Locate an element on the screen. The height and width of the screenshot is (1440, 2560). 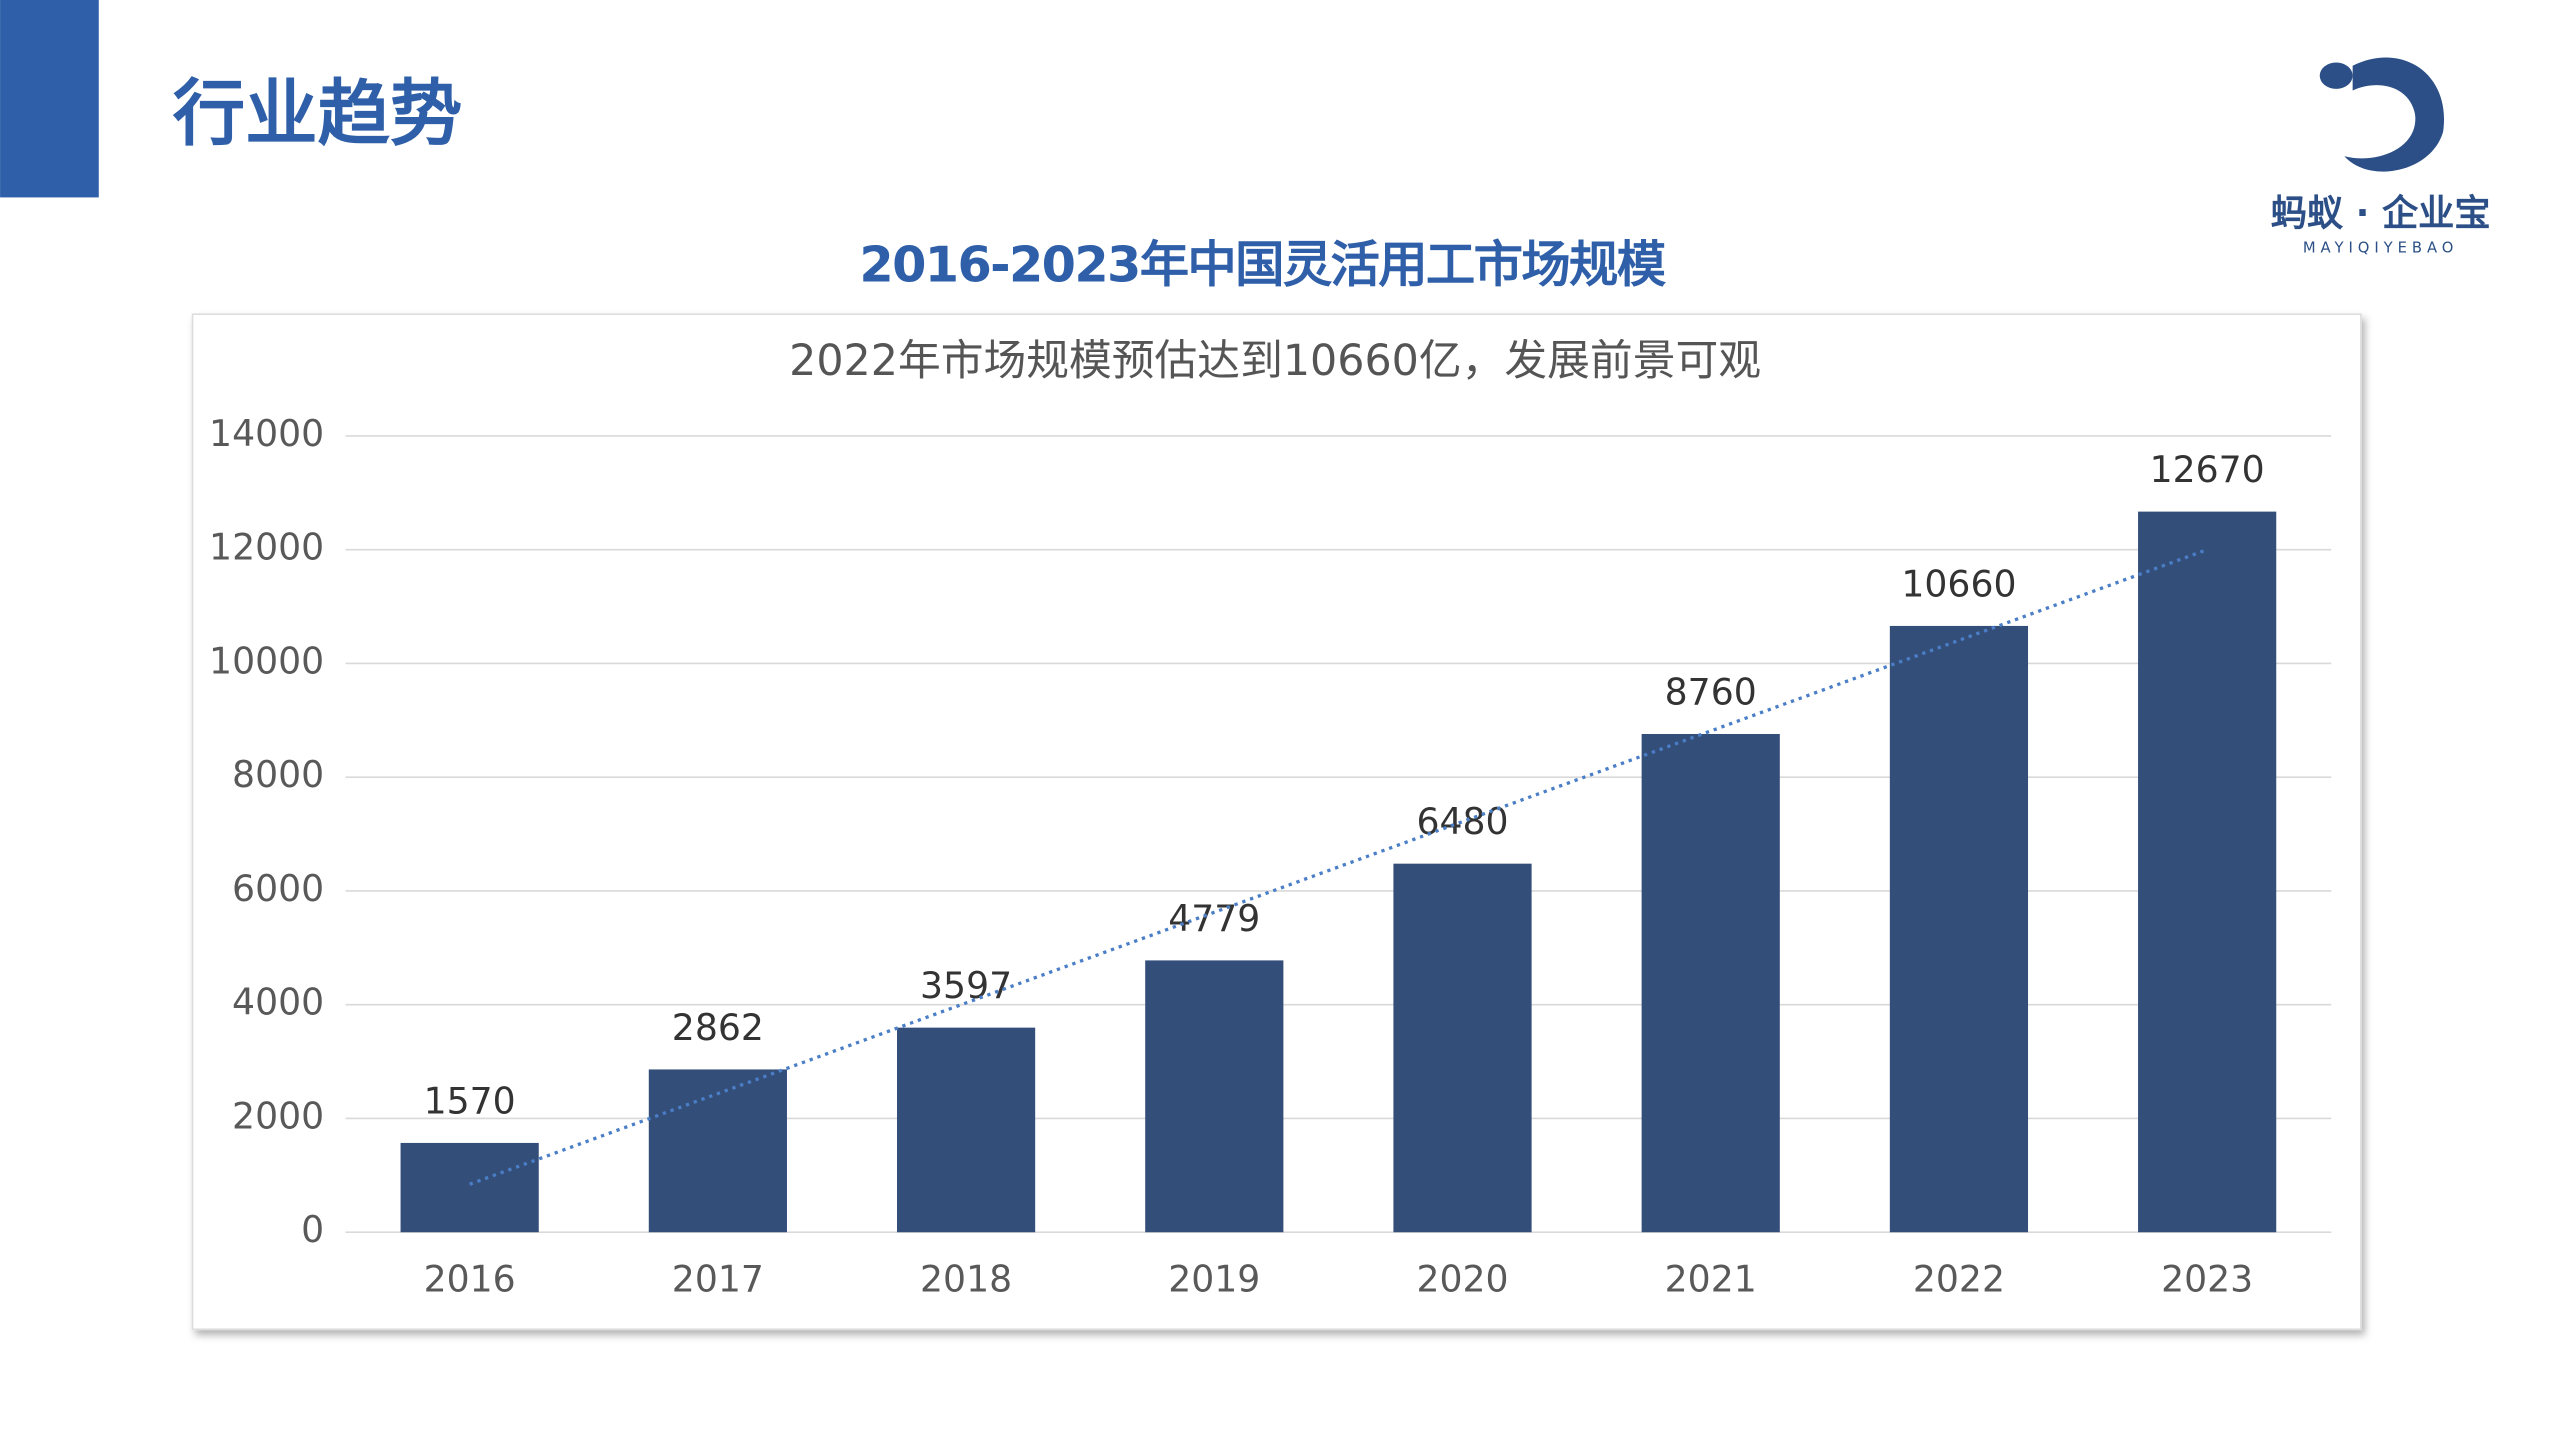
y-tick-label: 12000 is located at coordinates (266, 547).